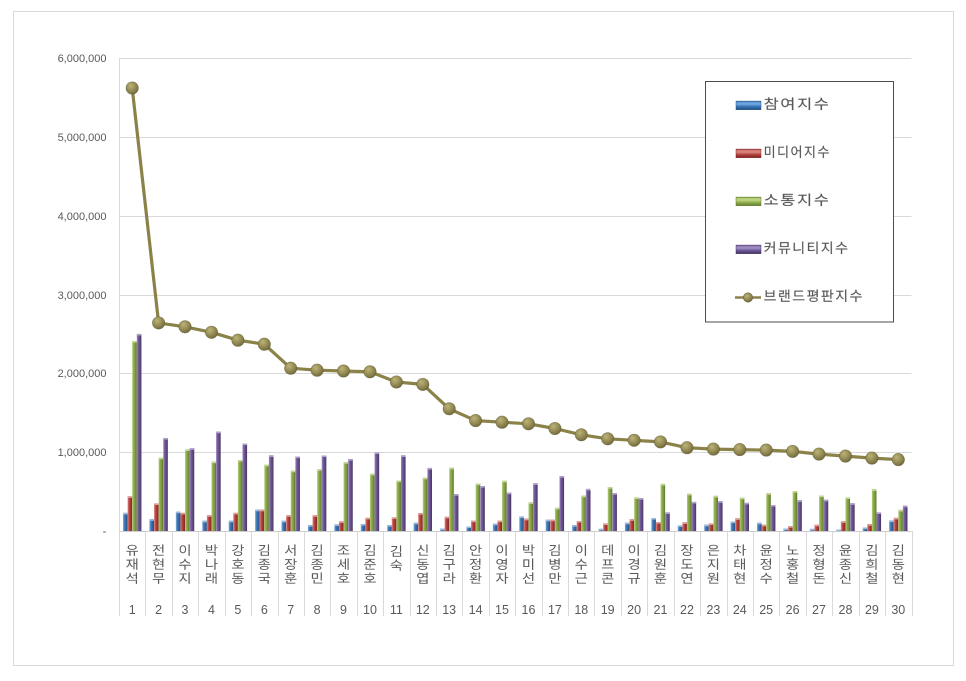  I want to click on svg-text: 27, so click(819, 610).